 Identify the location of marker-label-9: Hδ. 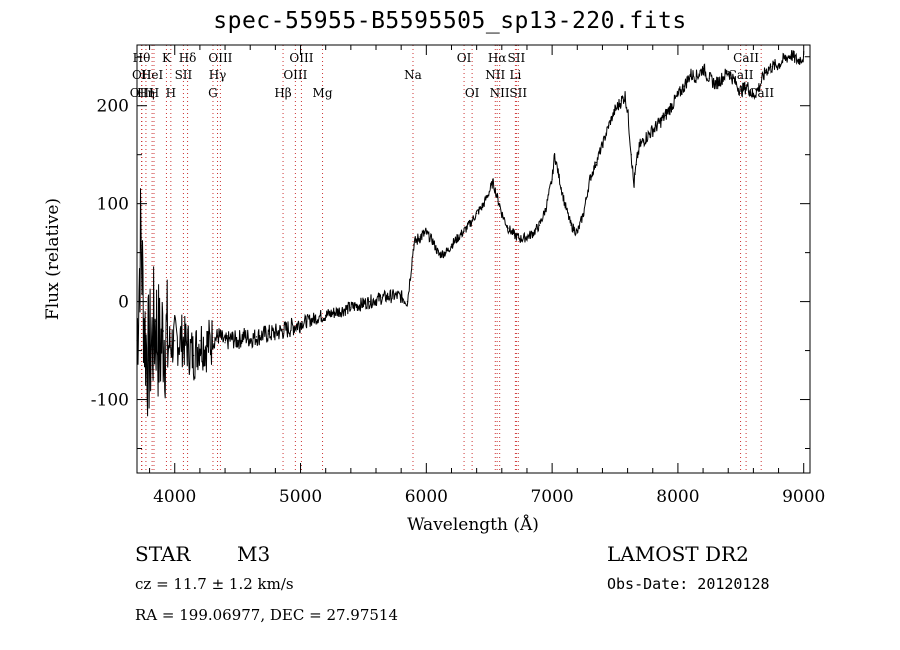
(188, 58).